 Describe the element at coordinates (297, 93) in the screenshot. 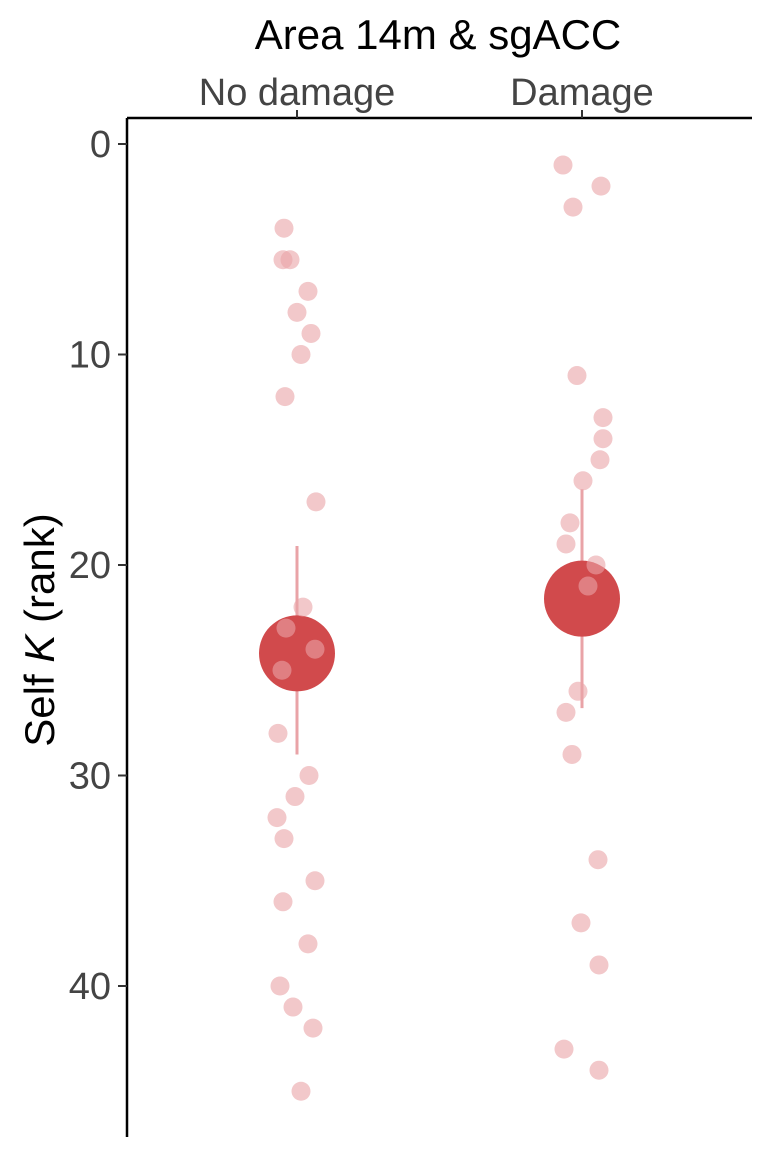

I see `x-tick-label-0: No damage` at that location.